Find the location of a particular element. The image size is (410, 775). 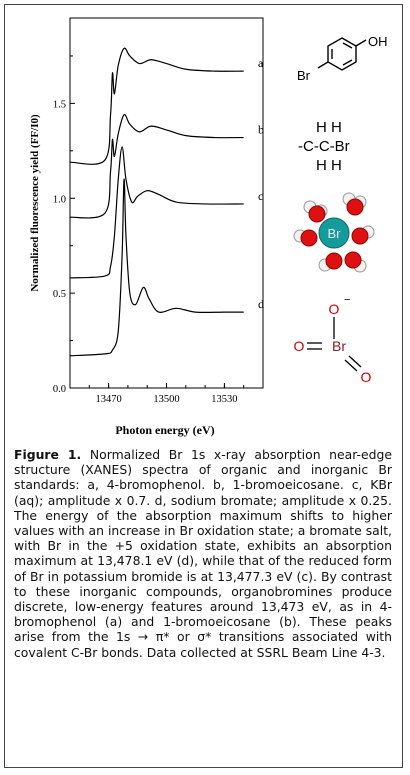

y-tick-label: 0.0 is located at coordinates (59, 389).